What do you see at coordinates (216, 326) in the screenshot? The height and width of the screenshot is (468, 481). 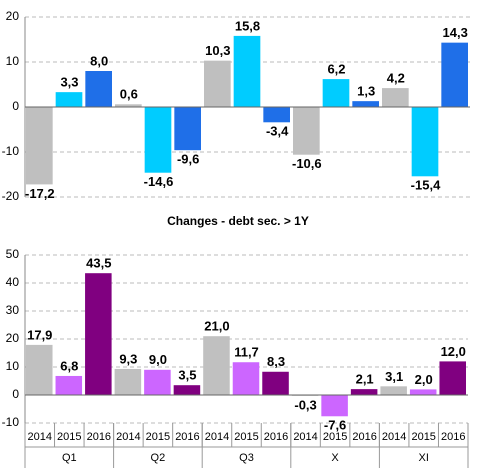 I see `value-label: 21,0` at bounding box center [216, 326].